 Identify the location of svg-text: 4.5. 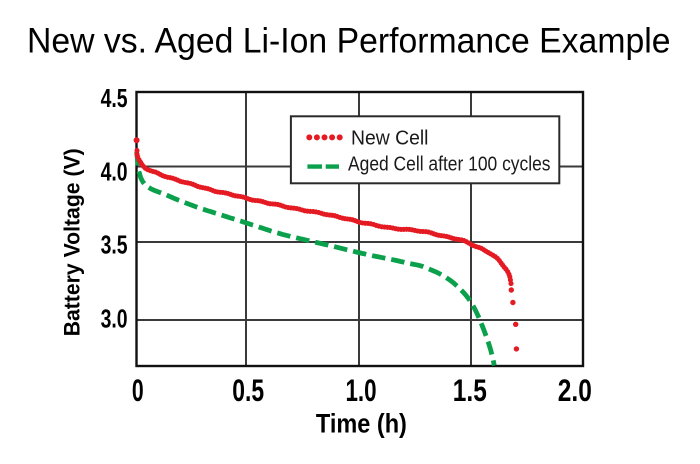
(114, 99).